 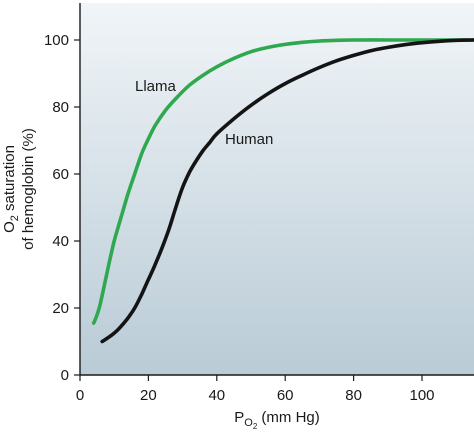 What do you see at coordinates (248, 423) in the screenshot?
I see `x-axis-title-sub: O` at bounding box center [248, 423].